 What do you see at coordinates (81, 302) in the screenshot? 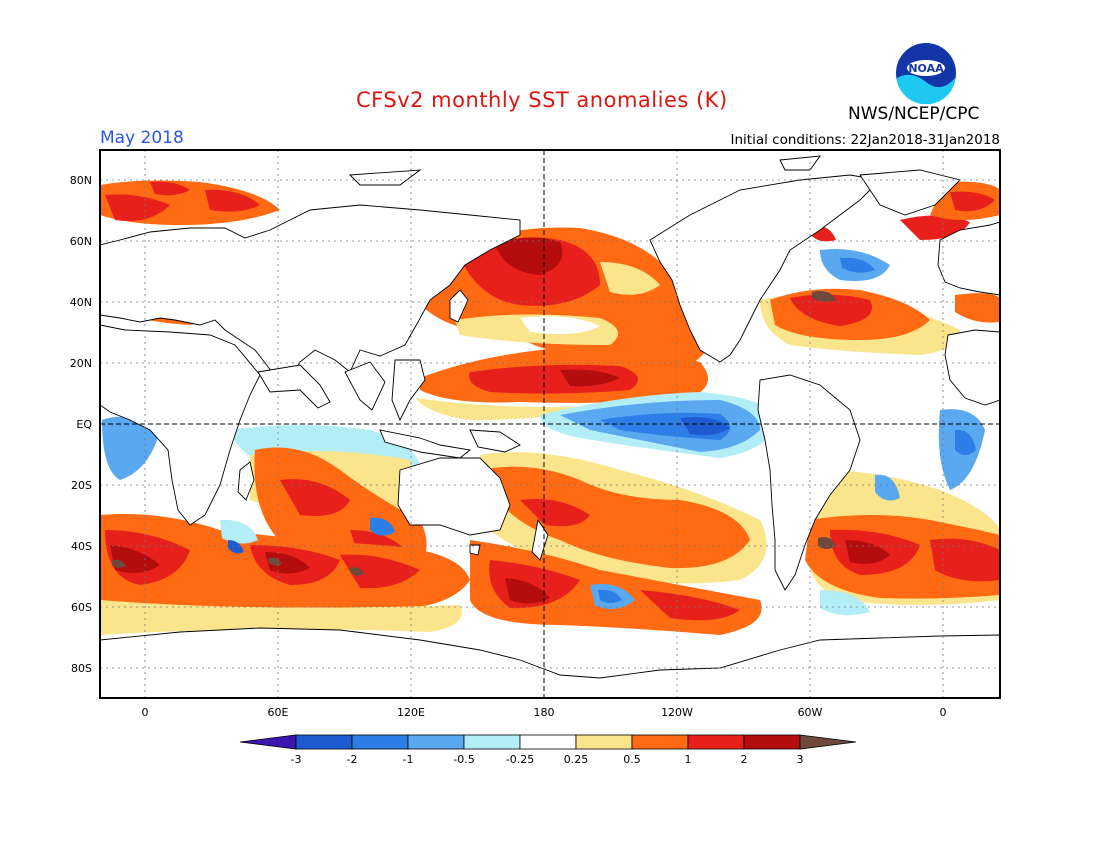
I see `lat-label: 40N` at bounding box center [81, 302].